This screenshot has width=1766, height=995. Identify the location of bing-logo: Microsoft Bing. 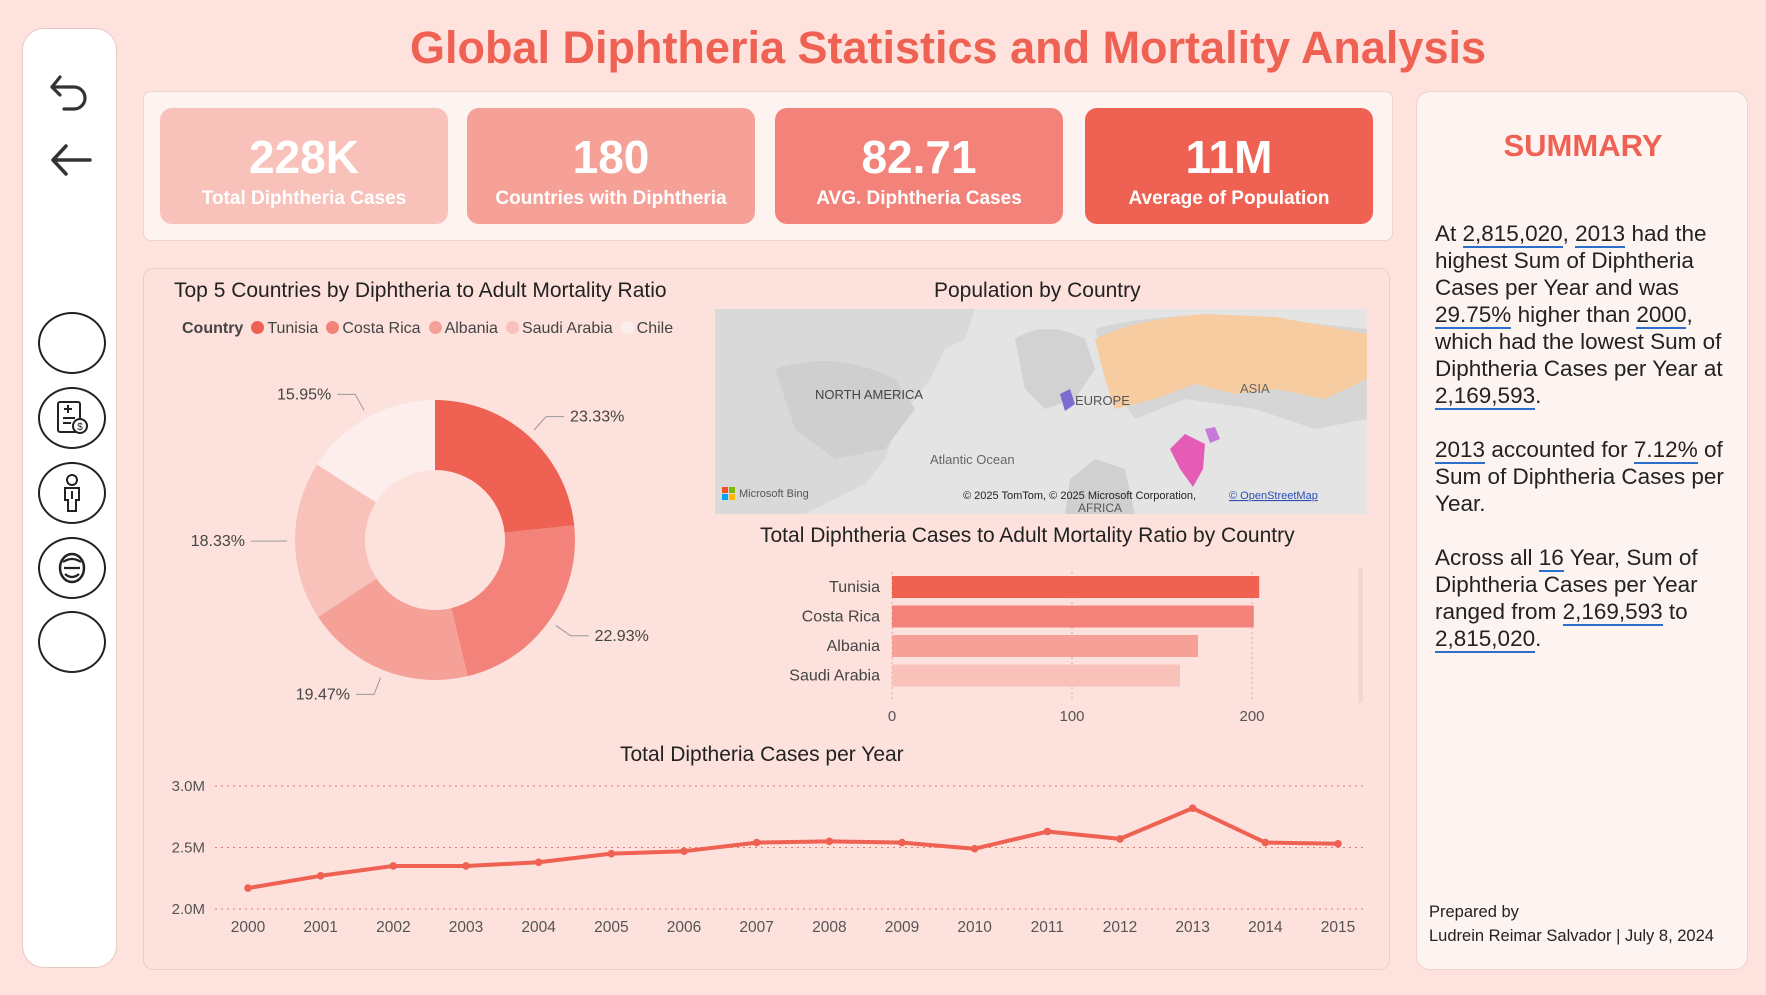
(774, 494).